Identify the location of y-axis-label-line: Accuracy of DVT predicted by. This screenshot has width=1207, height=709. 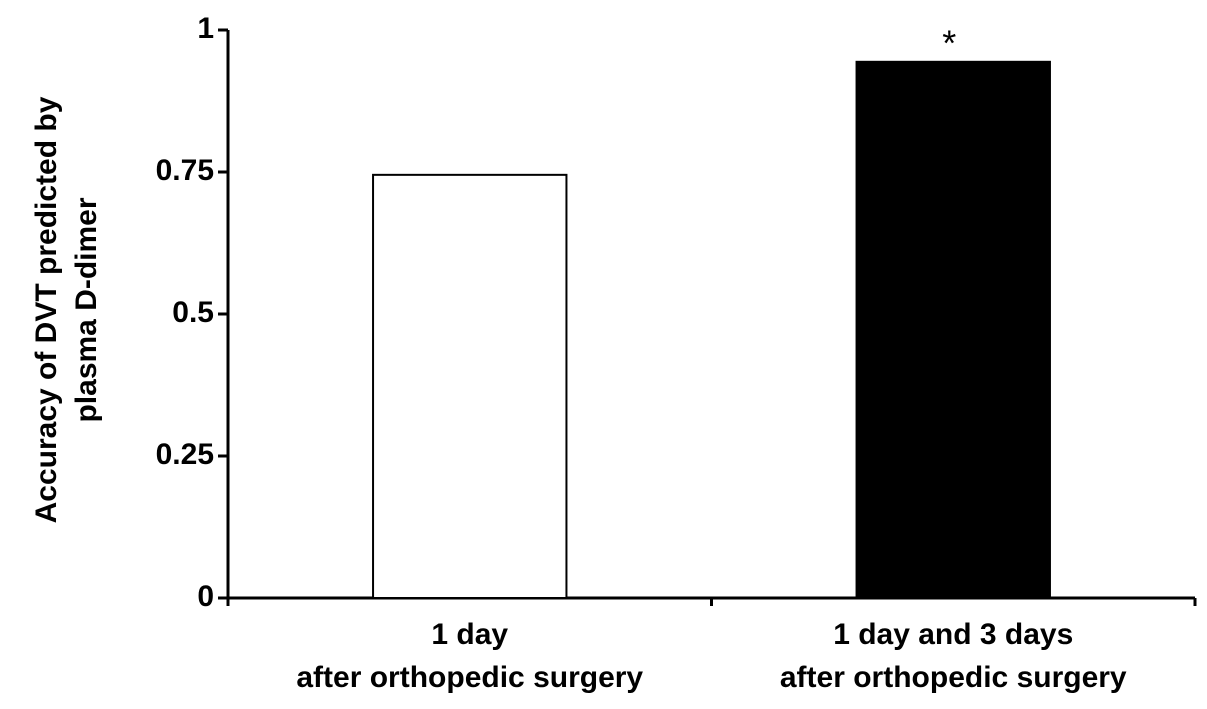
(46, 309).